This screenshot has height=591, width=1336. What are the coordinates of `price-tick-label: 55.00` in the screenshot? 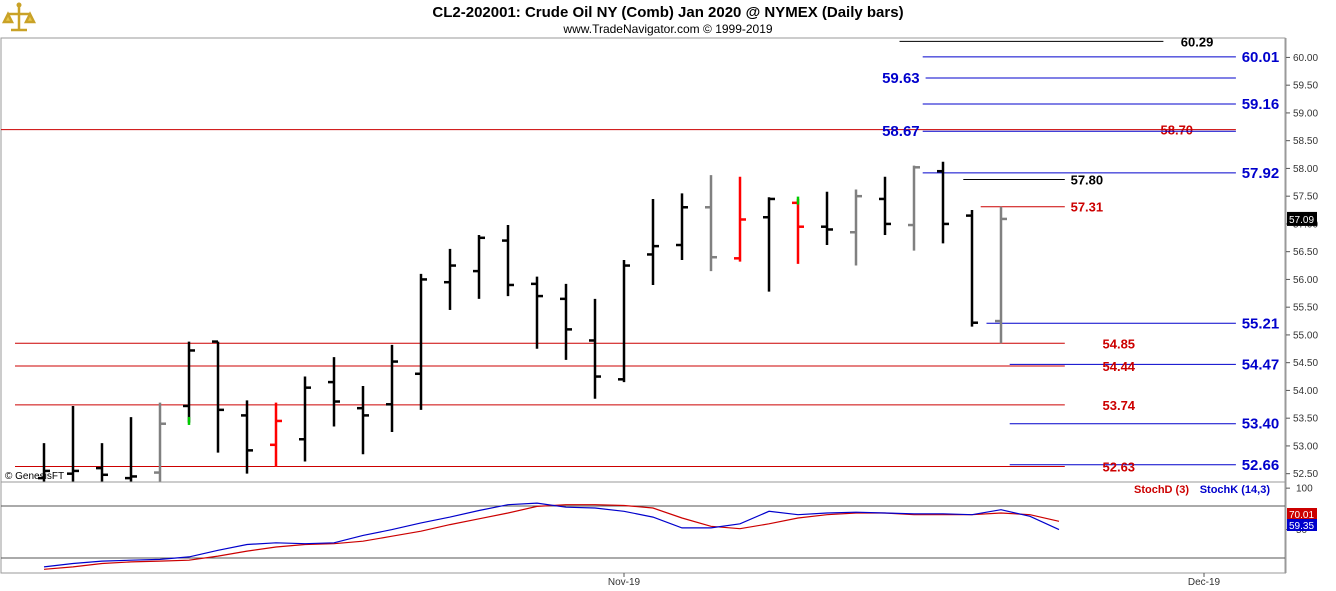 It's located at (1305, 335).